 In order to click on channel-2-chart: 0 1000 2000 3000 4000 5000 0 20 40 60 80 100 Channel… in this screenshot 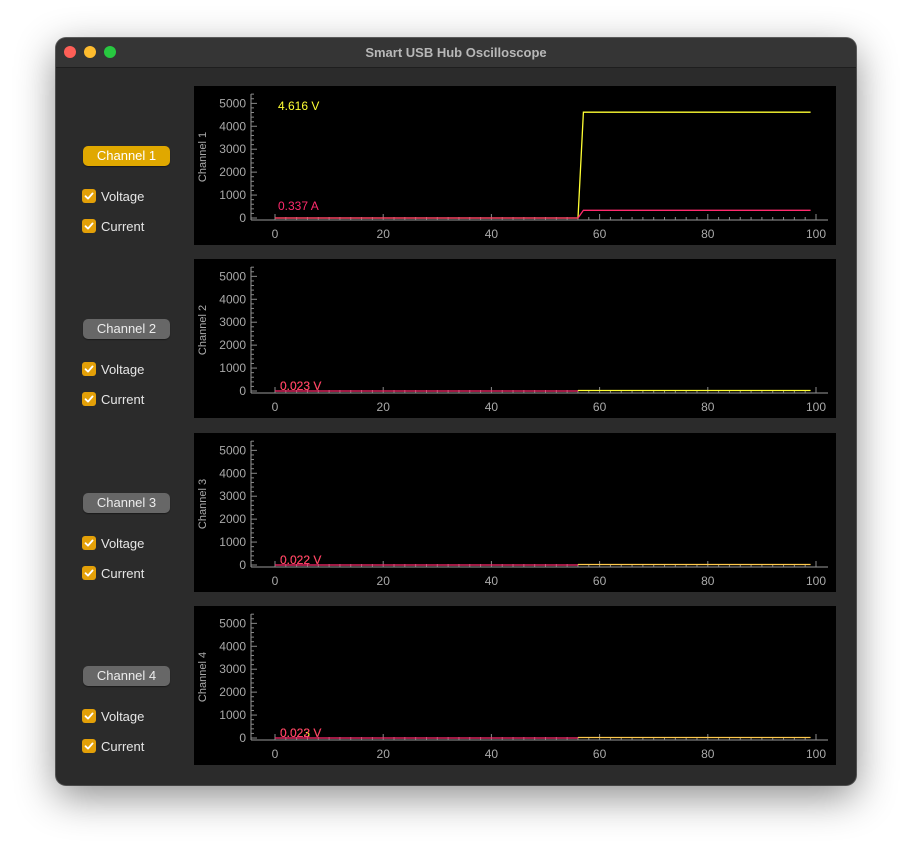, I will do `click(512, 340)`.